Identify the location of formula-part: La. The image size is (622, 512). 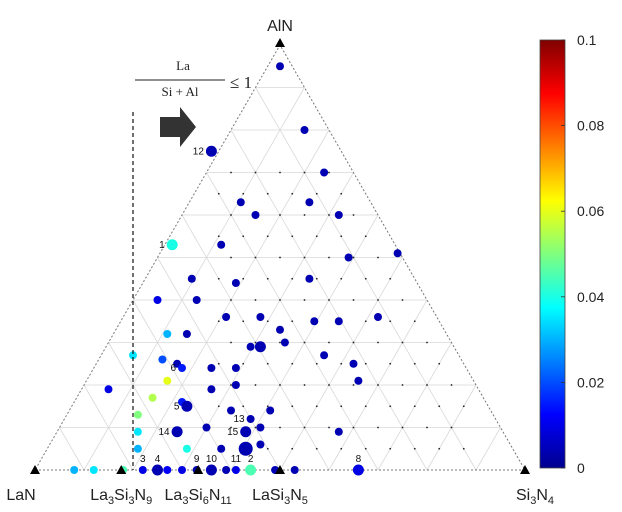
(174, 495).